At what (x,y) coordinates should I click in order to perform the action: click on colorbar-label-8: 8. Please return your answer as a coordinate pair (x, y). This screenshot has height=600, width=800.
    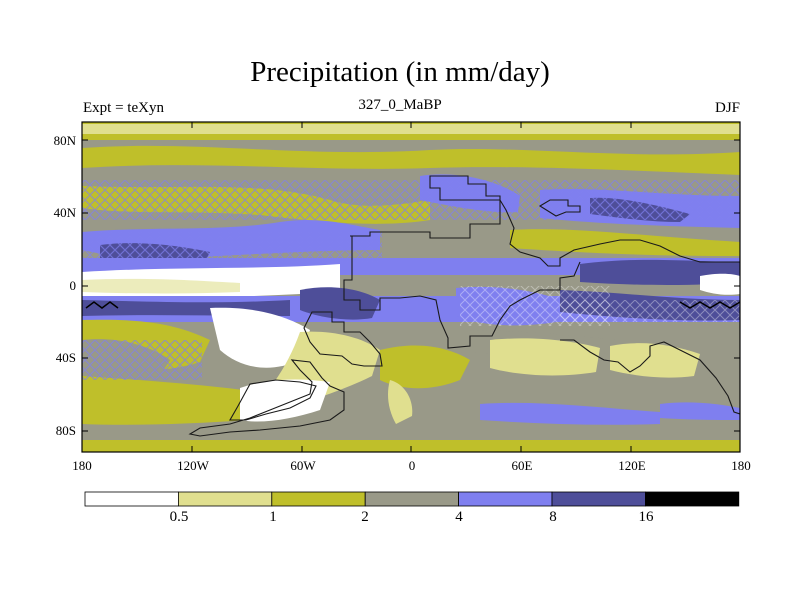
    Looking at the image, I should click on (553, 517).